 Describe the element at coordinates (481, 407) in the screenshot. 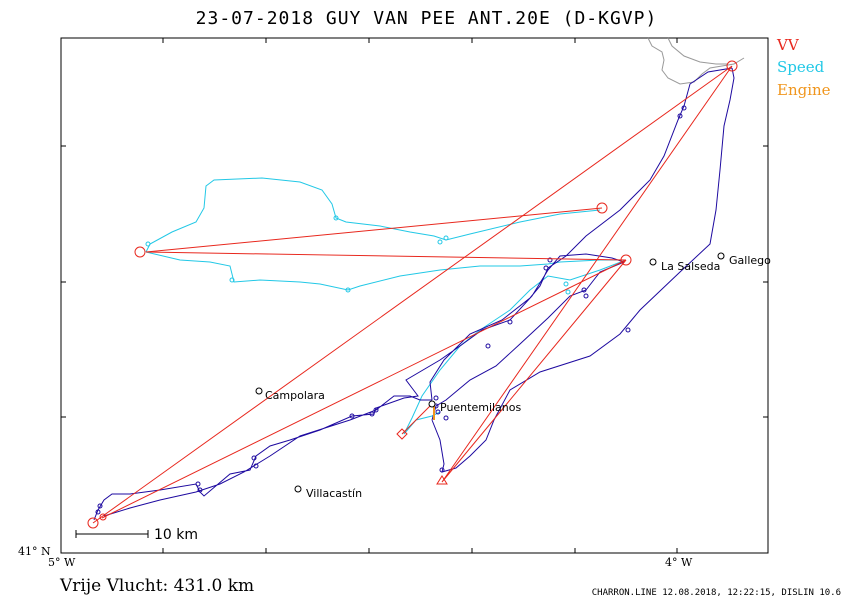

I see `label-puentemilanos: Puentemilanos` at that location.